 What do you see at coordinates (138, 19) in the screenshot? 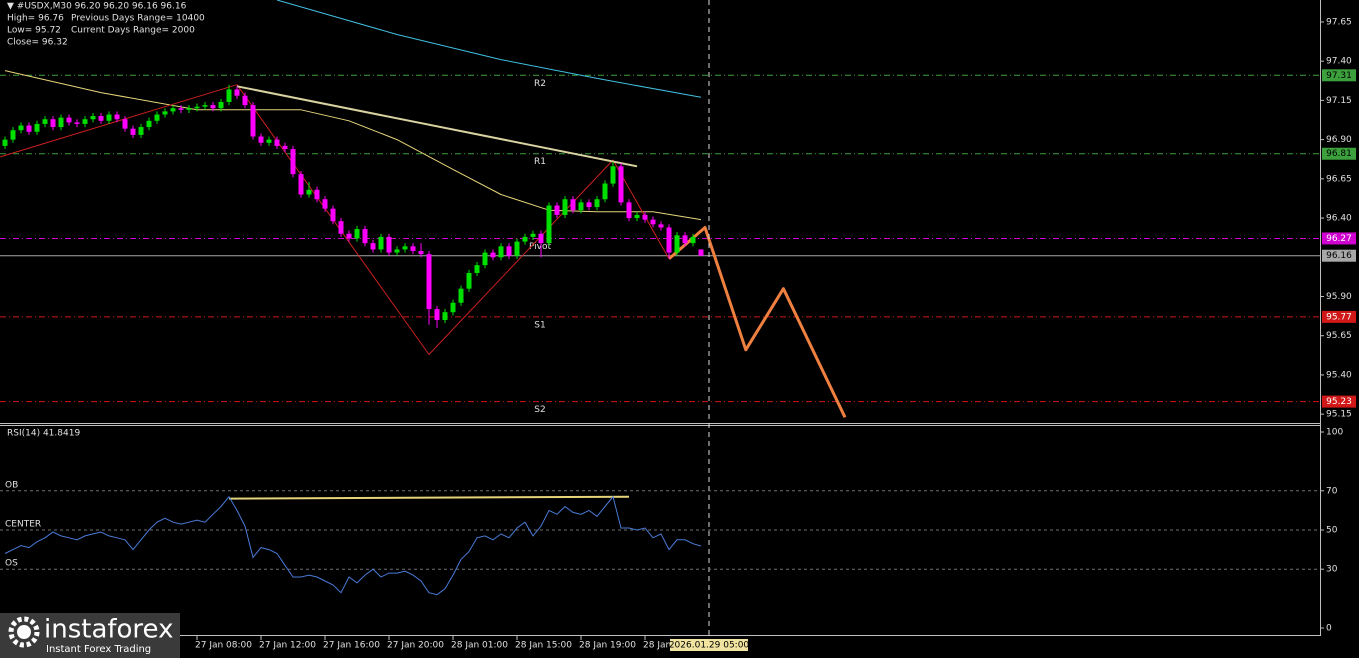
I see `info-text: Previous Days Range= 10400` at bounding box center [138, 19].